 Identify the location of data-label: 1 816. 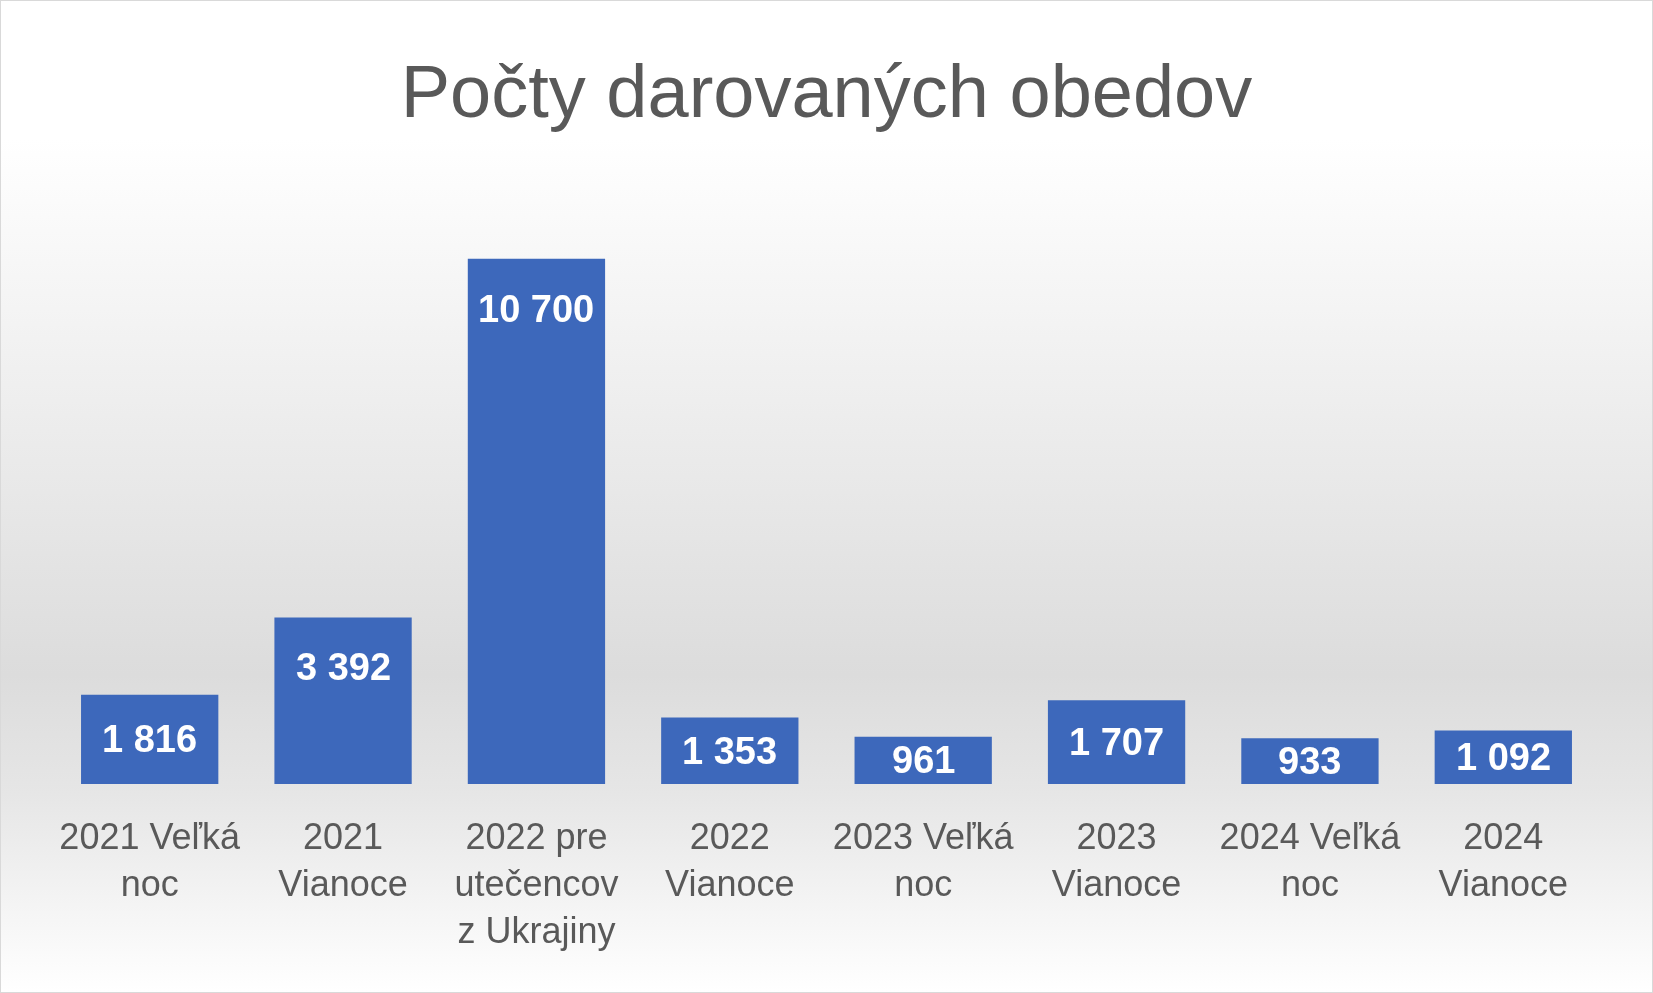
(150, 739).